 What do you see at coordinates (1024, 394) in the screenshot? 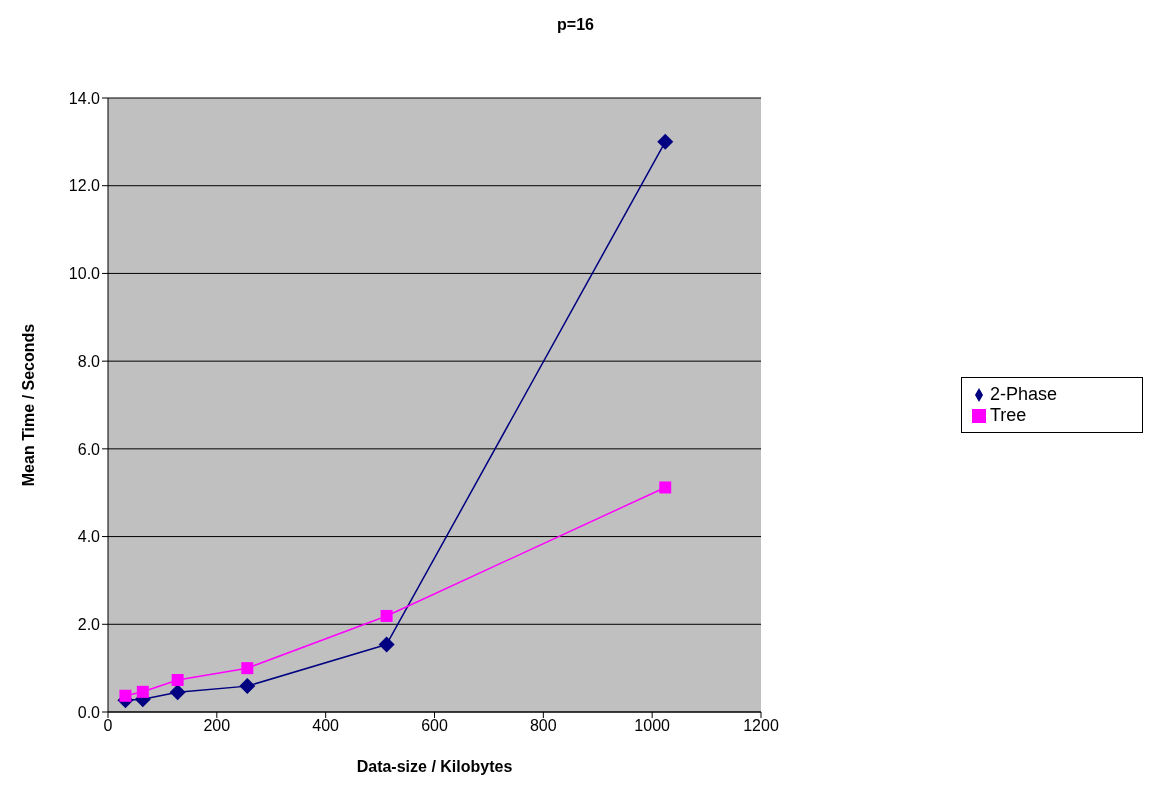
I see `legend-label: 2-Phase` at bounding box center [1024, 394].